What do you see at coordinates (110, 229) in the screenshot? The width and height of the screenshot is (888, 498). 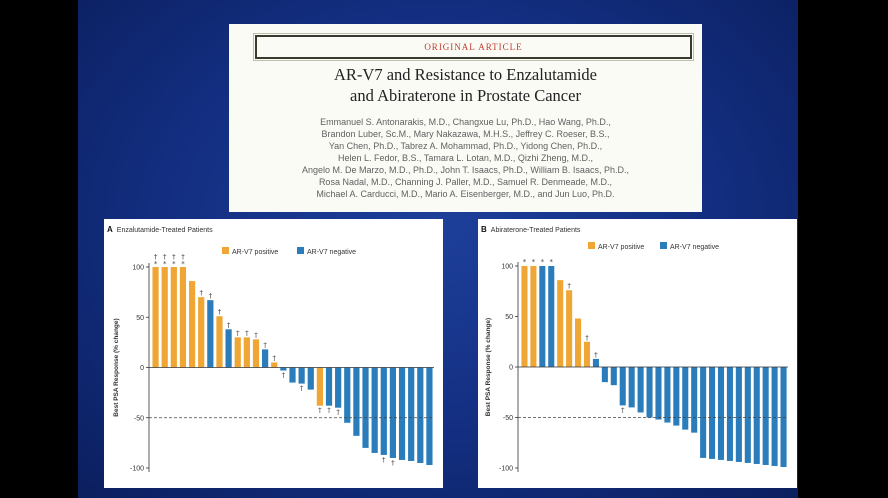 I see `panel-letter: A` at bounding box center [110, 229].